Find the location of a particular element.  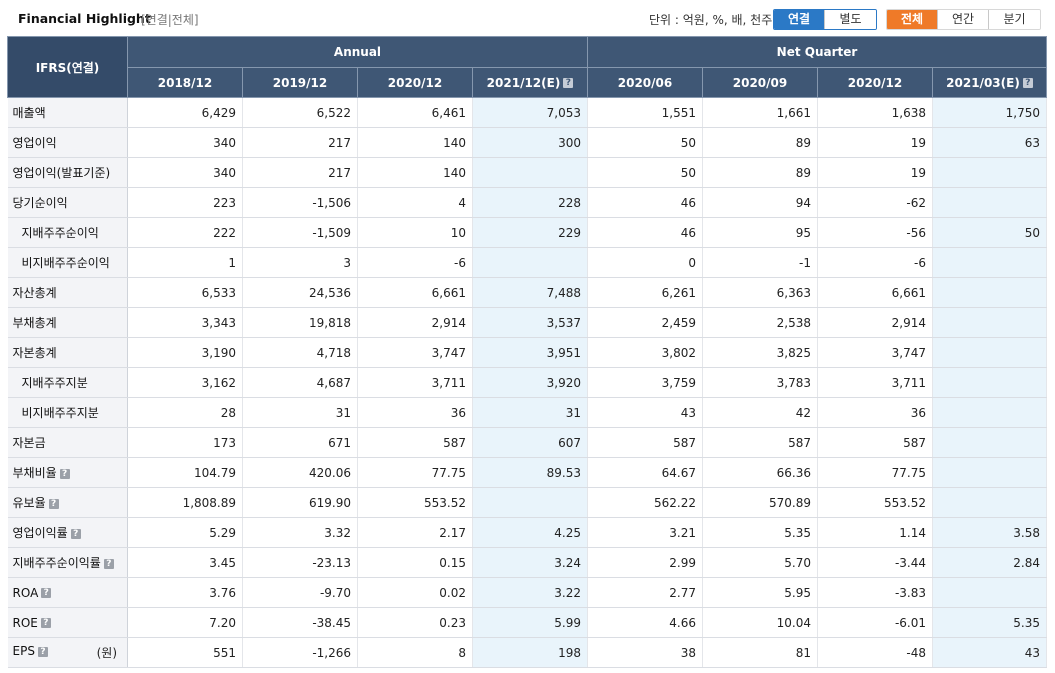

table-cell: 3,920 is located at coordinates (530, 382).